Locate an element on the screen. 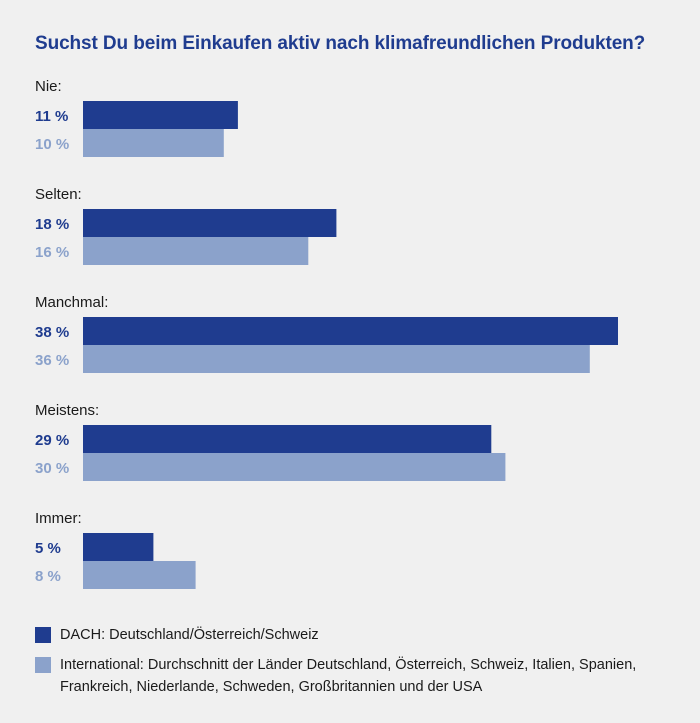  value-label-international: 8 % is located at coordinates (48, 576).